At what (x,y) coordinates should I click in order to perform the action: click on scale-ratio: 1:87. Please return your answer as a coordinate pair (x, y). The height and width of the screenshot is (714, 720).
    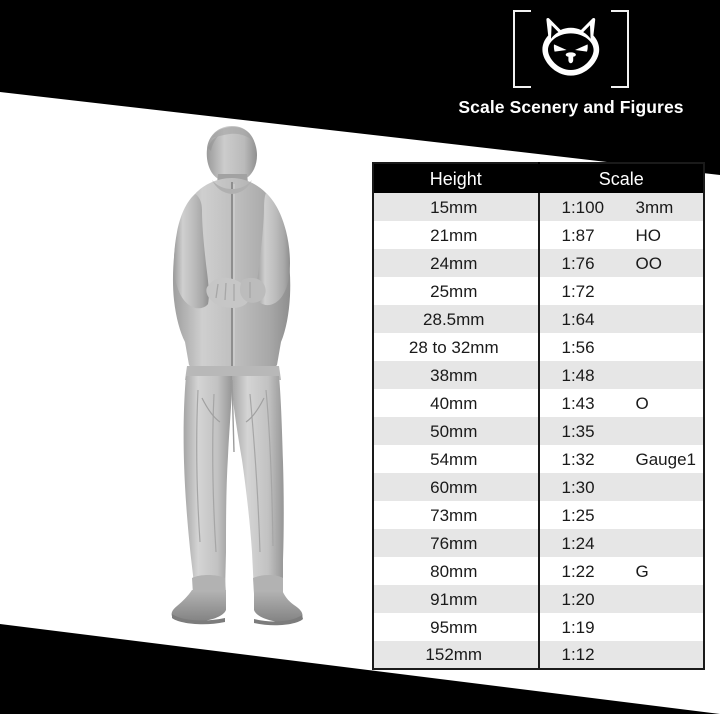
    Looking at the image, I should click on (578, 235).